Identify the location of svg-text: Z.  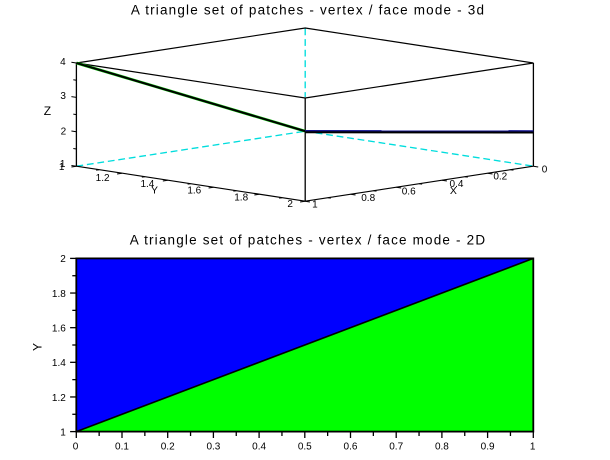
(47, 111).